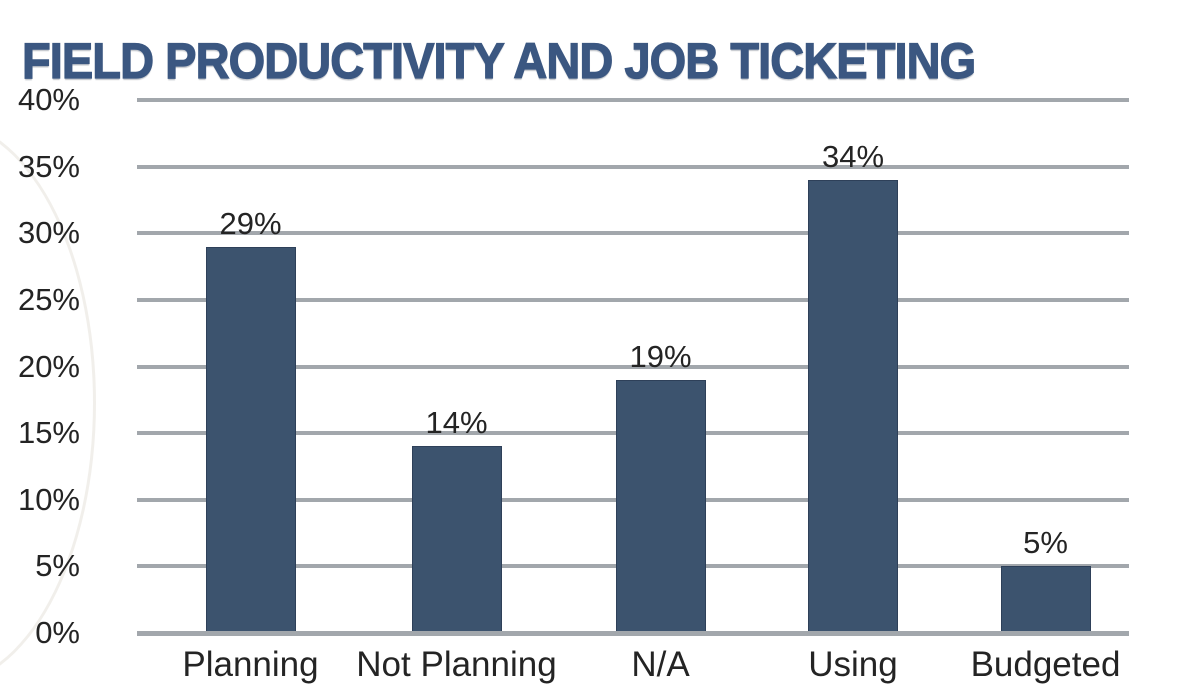 The image size is (1200, 684). What do you see at coordinates (633, 633) in the screenshot?
I see `x-axis-line` at bounding box center [633, 633].